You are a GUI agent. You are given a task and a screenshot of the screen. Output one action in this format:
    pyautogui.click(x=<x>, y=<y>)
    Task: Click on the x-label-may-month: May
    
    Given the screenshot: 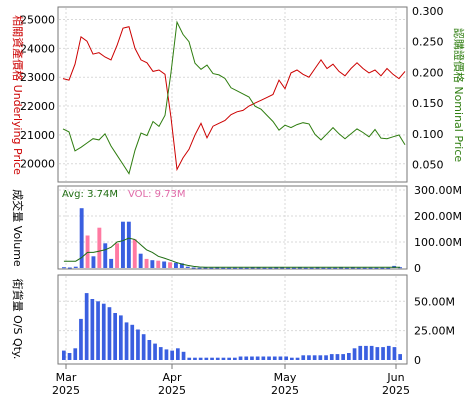 What is the action you would take?
    pyautogui.click(x=285, y=377)
    